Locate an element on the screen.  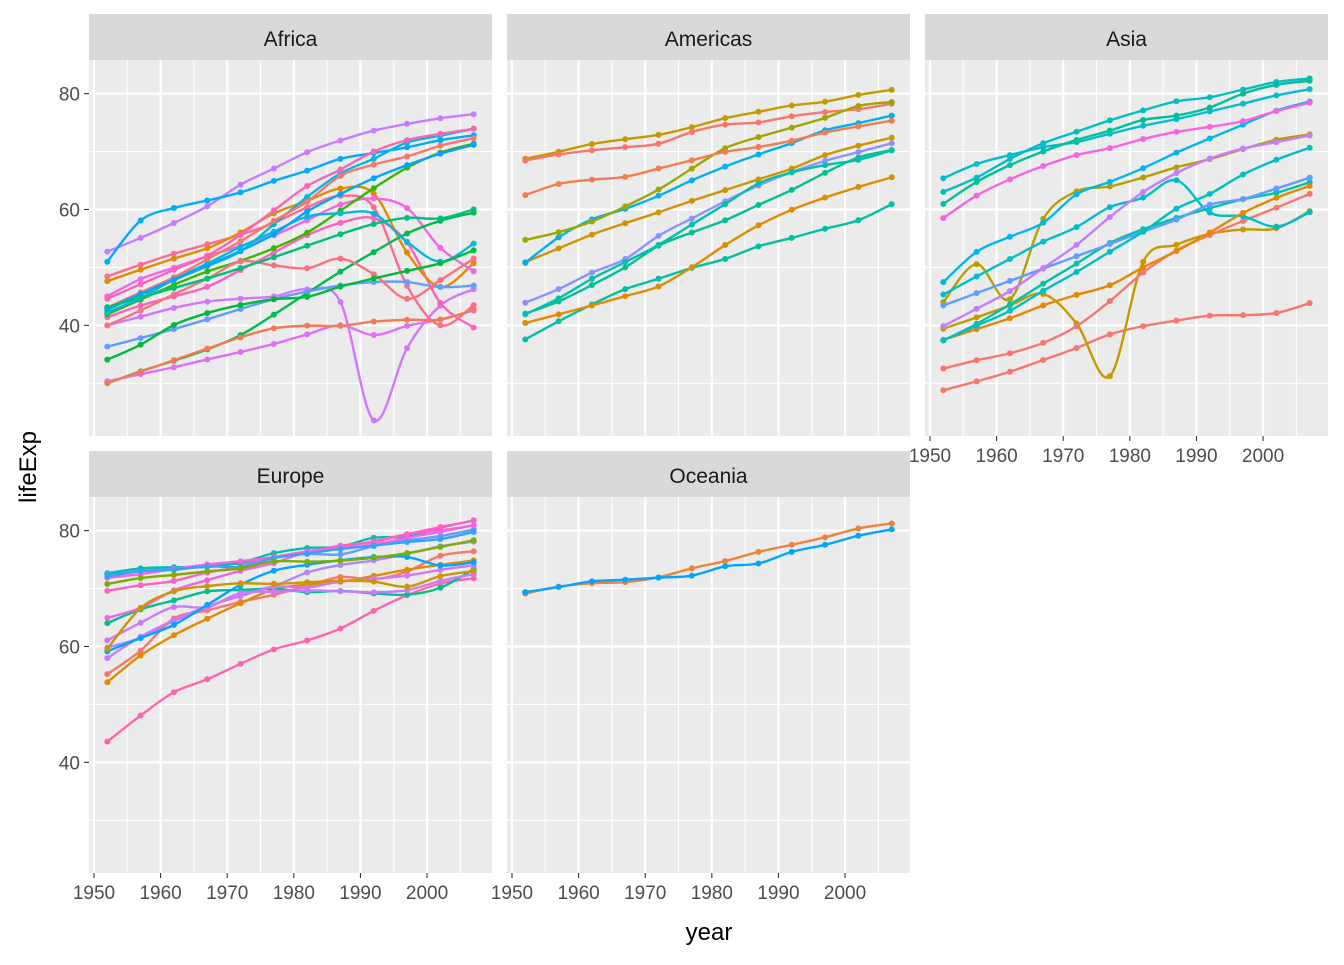
y-axis-title: lifeExp is located at coordinates (28, 467).